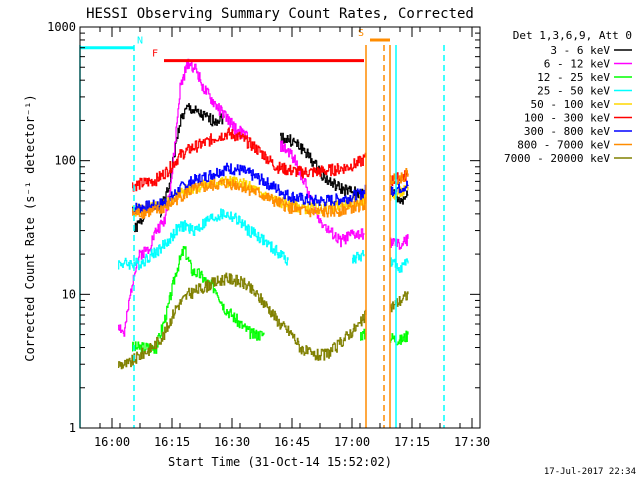 This screenshot has width=640, height=480. What do you see at coordinates (361, 33) in the screenshot?
I see `annotation-label-s: S` at bounding box center [361, 33].